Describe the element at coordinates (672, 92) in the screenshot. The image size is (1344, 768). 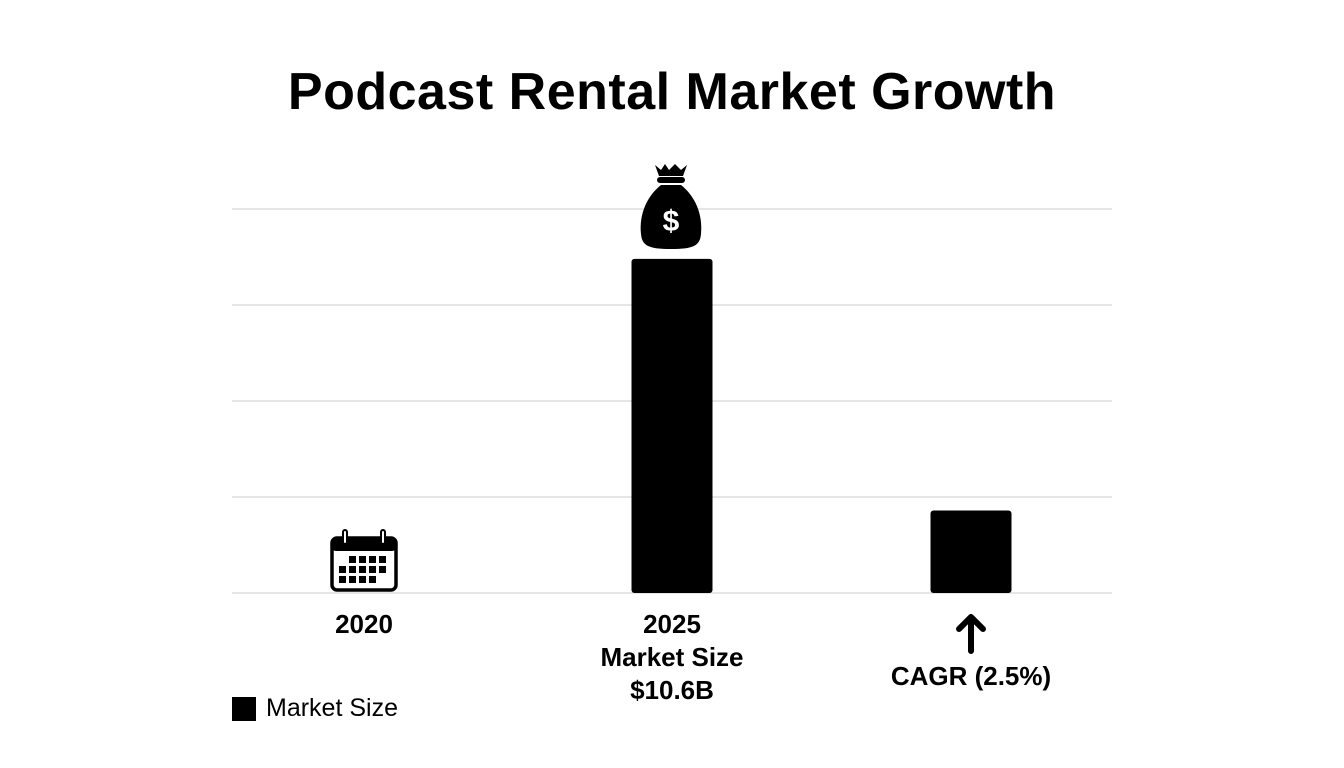
I see `chart-title: Podcast Rental Market Growth` at that location.